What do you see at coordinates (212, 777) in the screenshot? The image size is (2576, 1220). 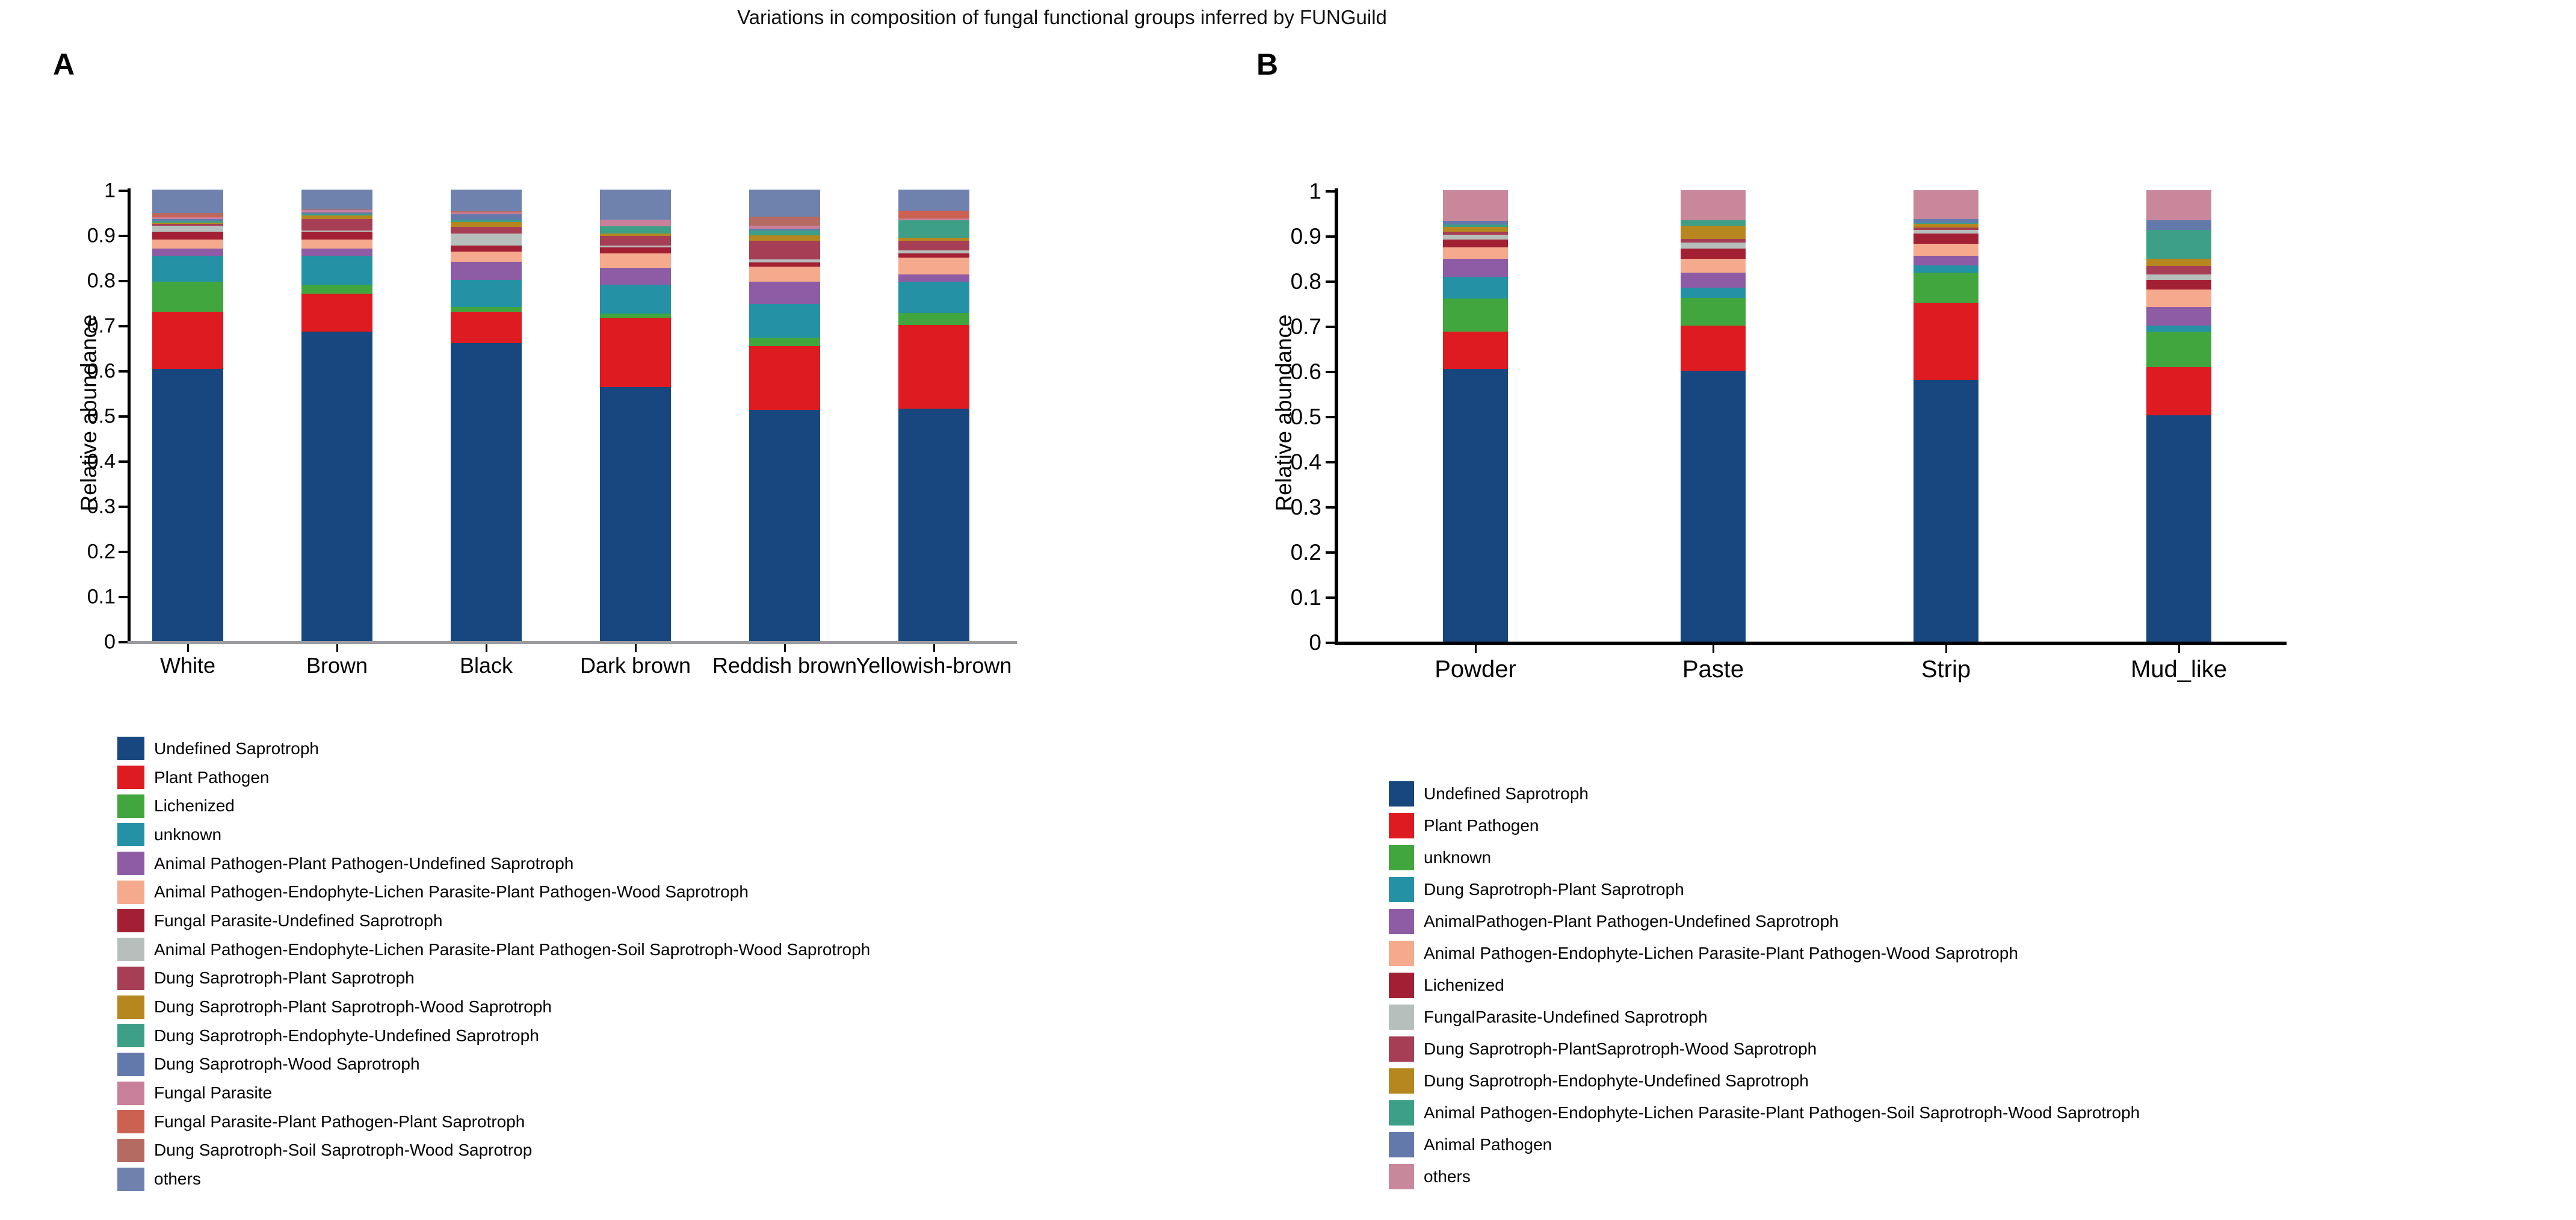 I see `legend-label: Plant Pathogen` at bounding box center [212, 777].